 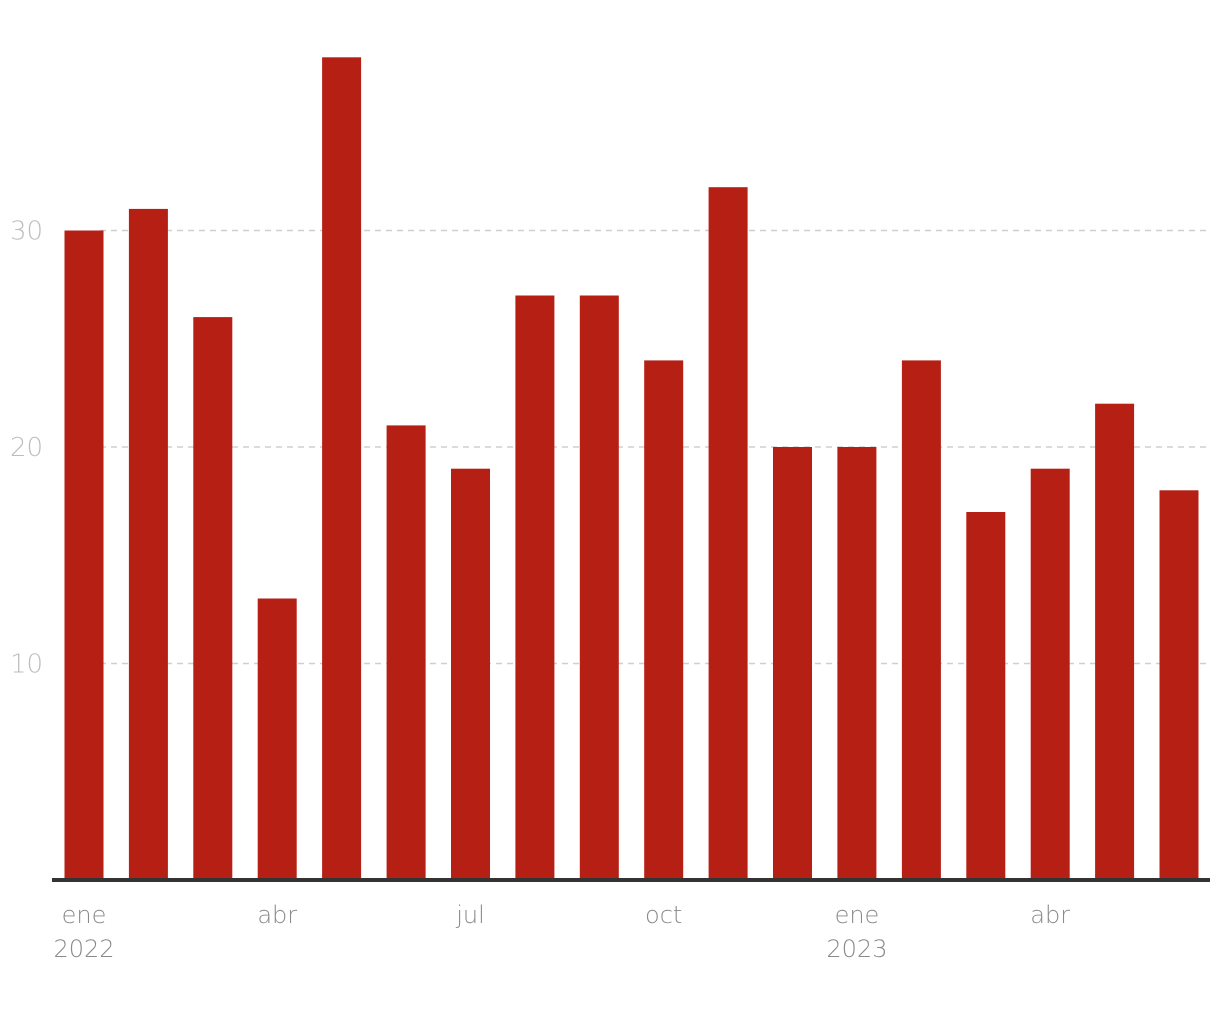 I want to click on x-tick-month-label: jul, so click(x=470, y=915).